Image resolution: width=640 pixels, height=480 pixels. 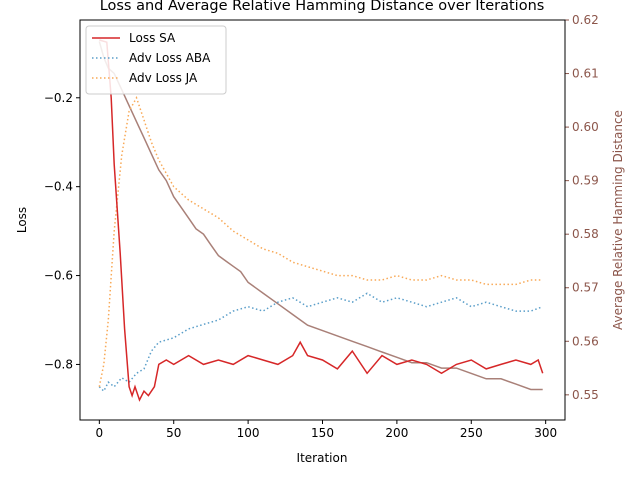 I want to click on x-tick-label: 200, so click(x=396, y=433).